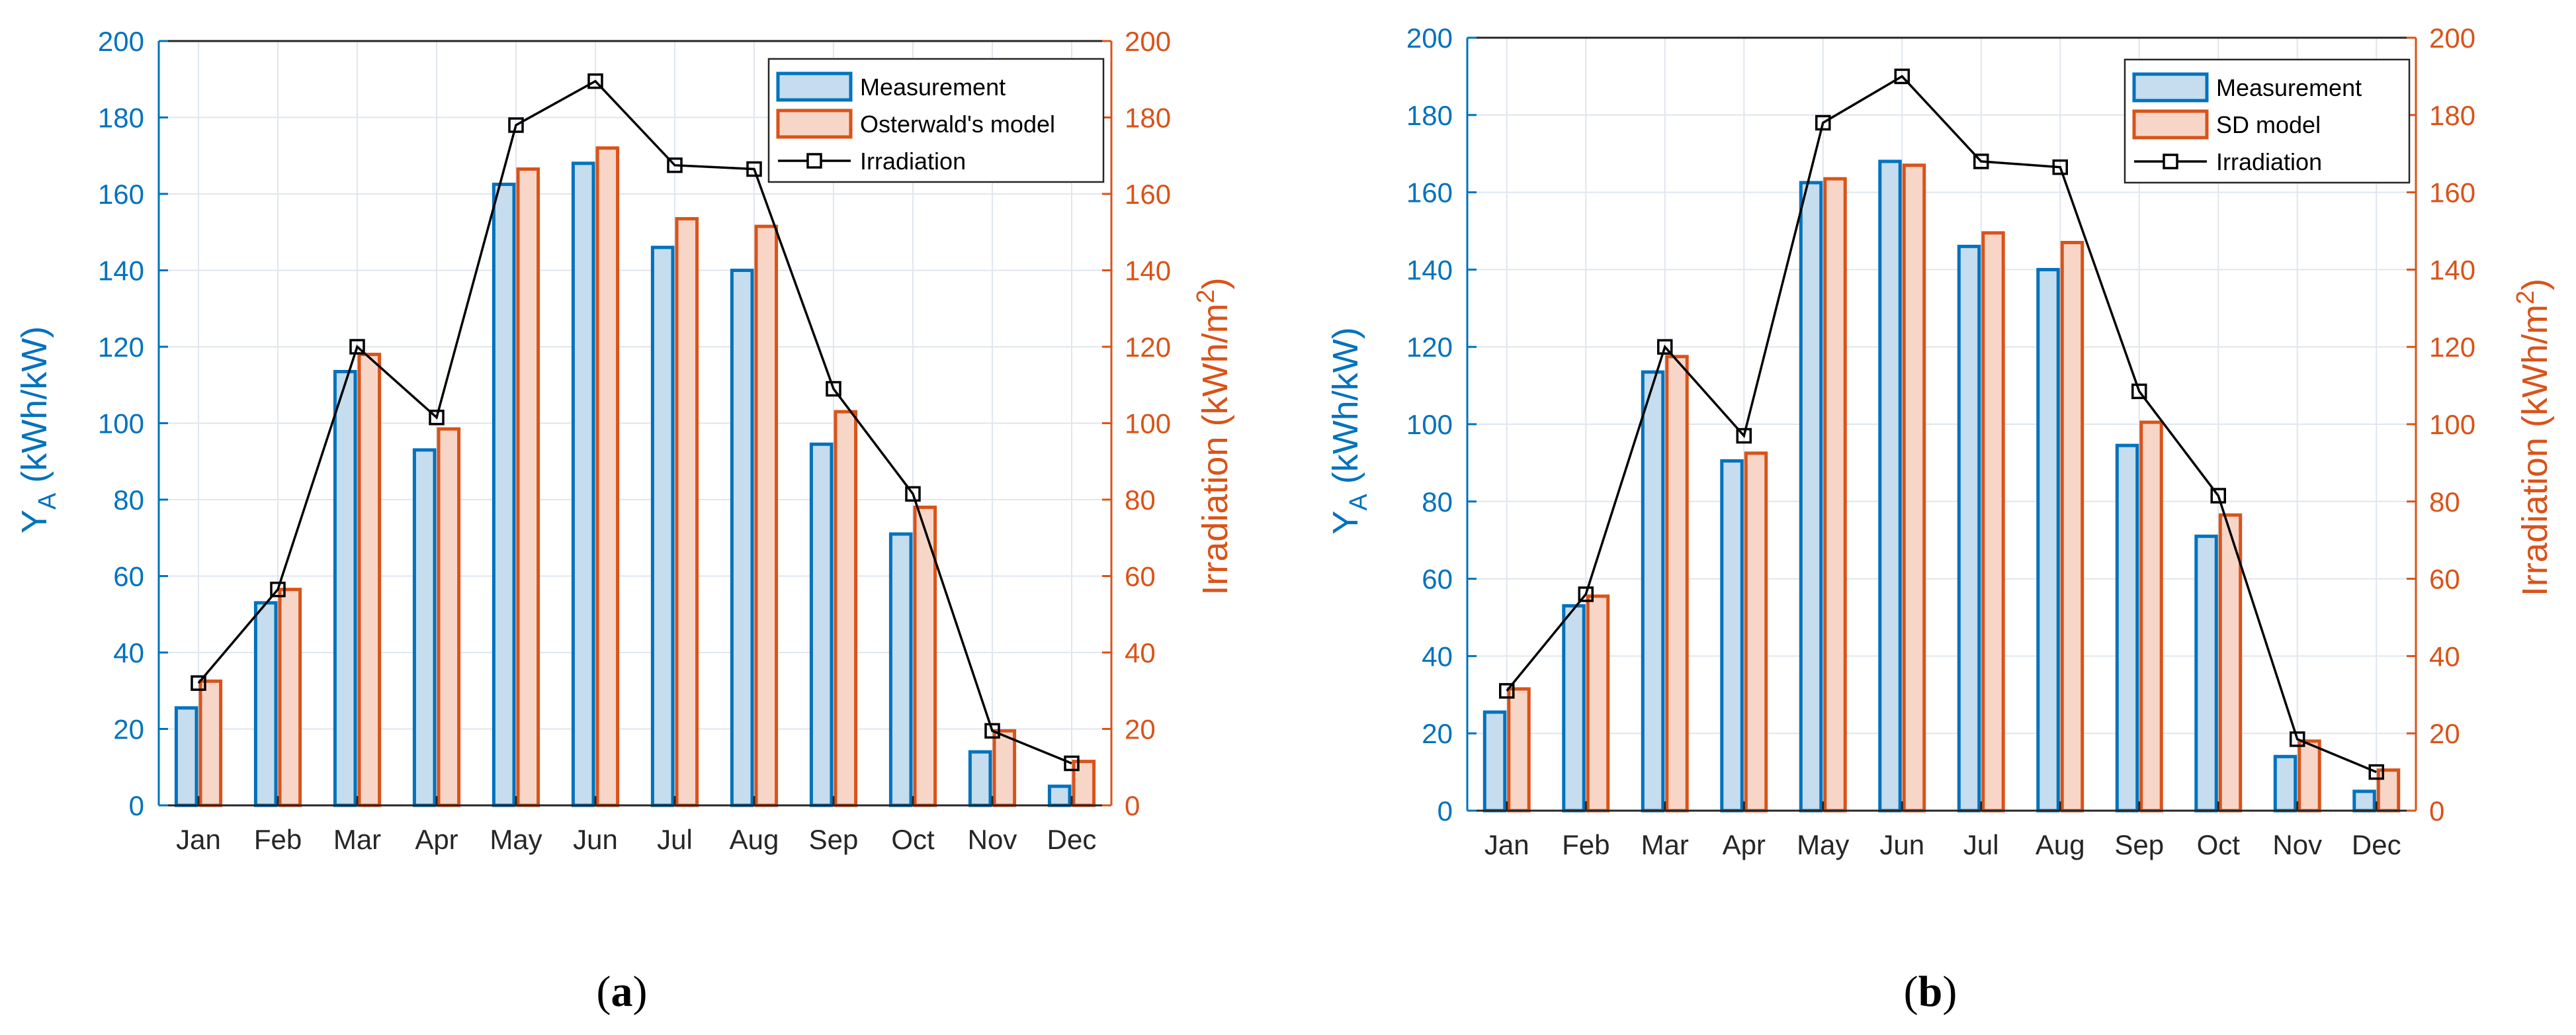 The image size is (2576, 1035). I want to click on x-tick-label-oct: Oct, so click(913, 839).